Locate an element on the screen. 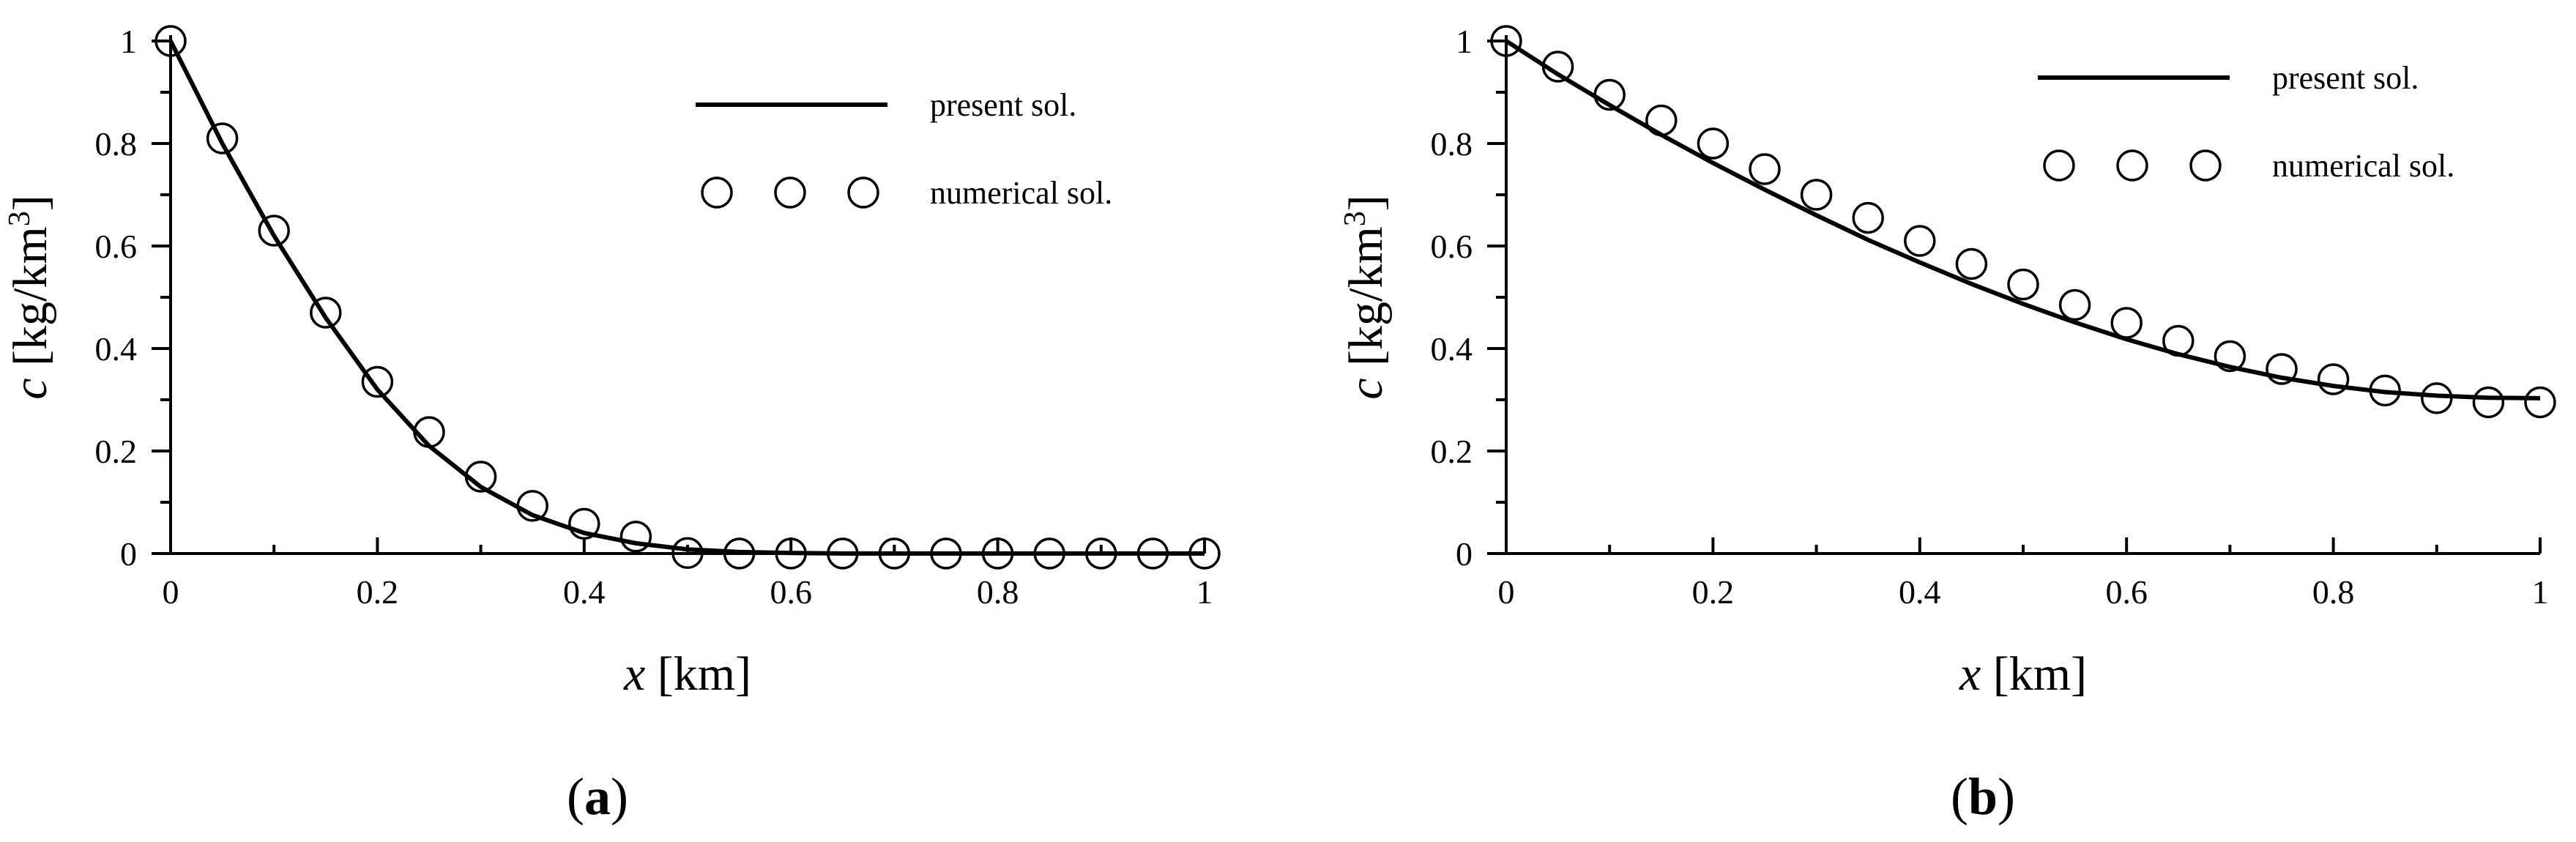  x-tick-label: 0.6 is located at coordinates (2126, 592).